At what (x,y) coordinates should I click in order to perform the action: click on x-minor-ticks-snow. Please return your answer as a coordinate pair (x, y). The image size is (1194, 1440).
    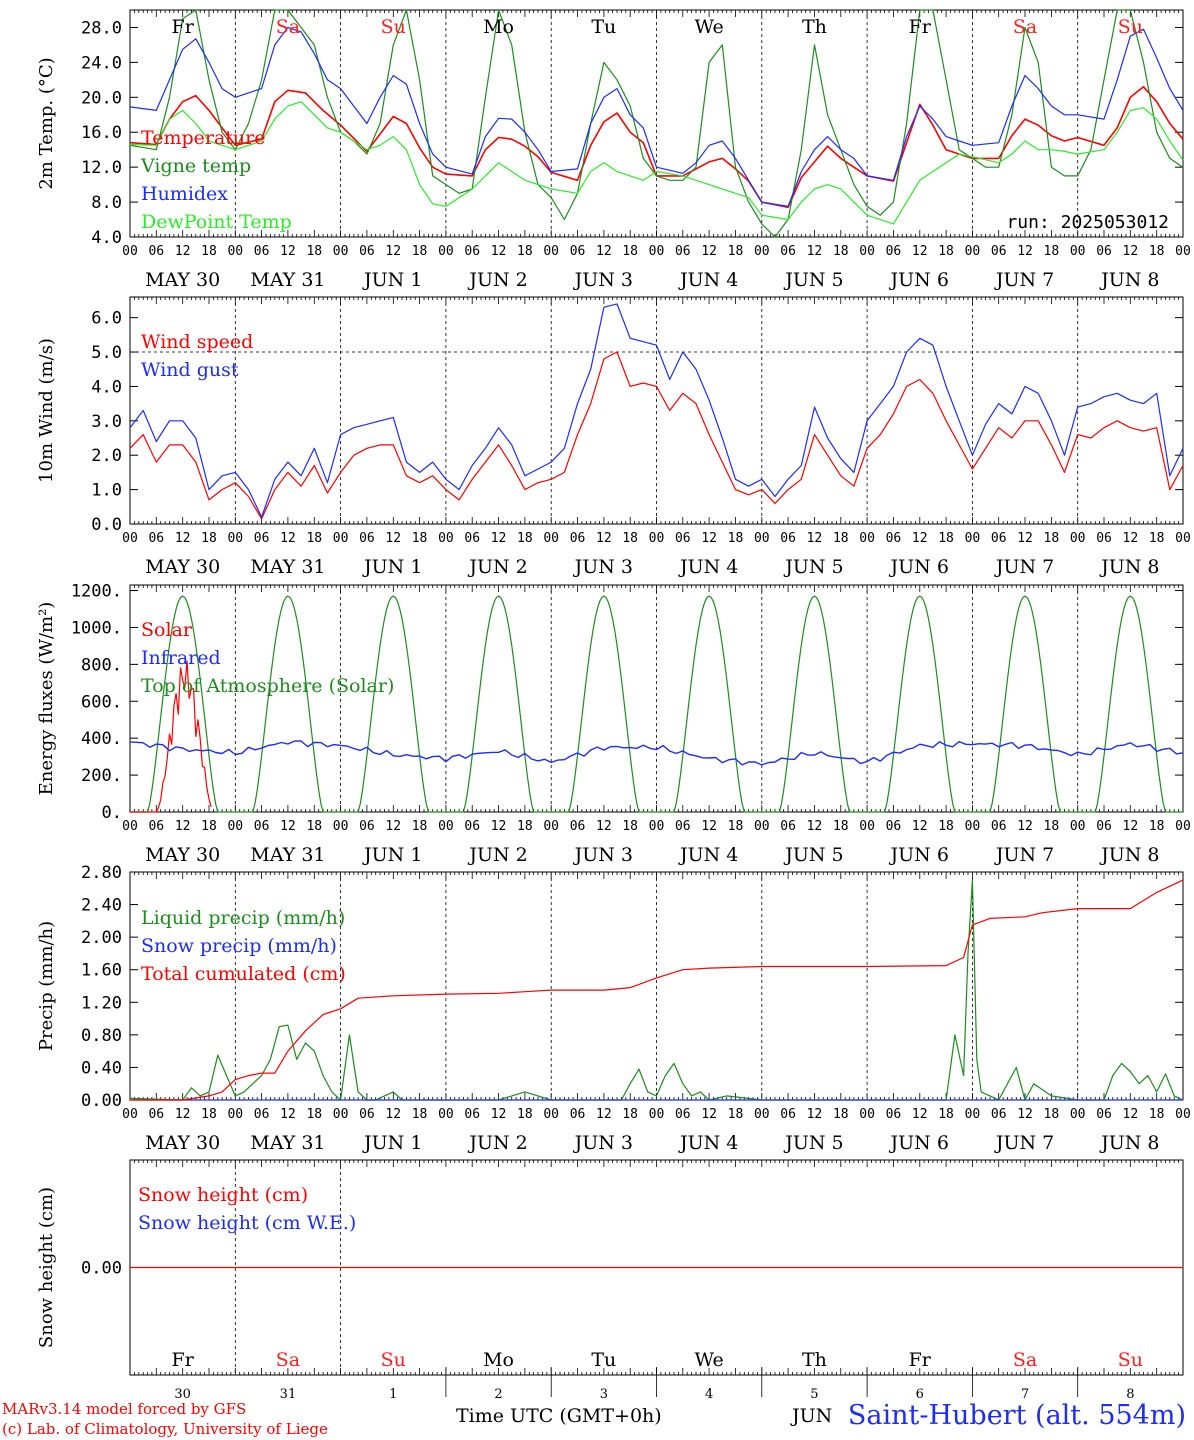
    Looking at the image, I should click on (656, 1267).